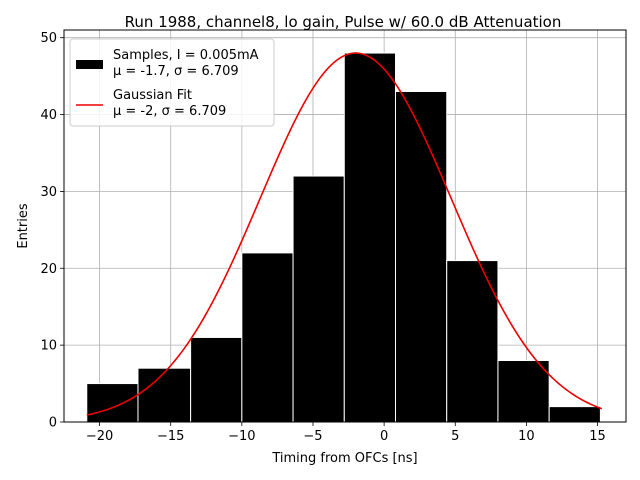 The height and width of the screenshot is (480, 640). What do you see at coordinates (152, 95) in the screenshot?
I see `legend-entry-text: Gaussian Fit` at bounding box center [152, 95].